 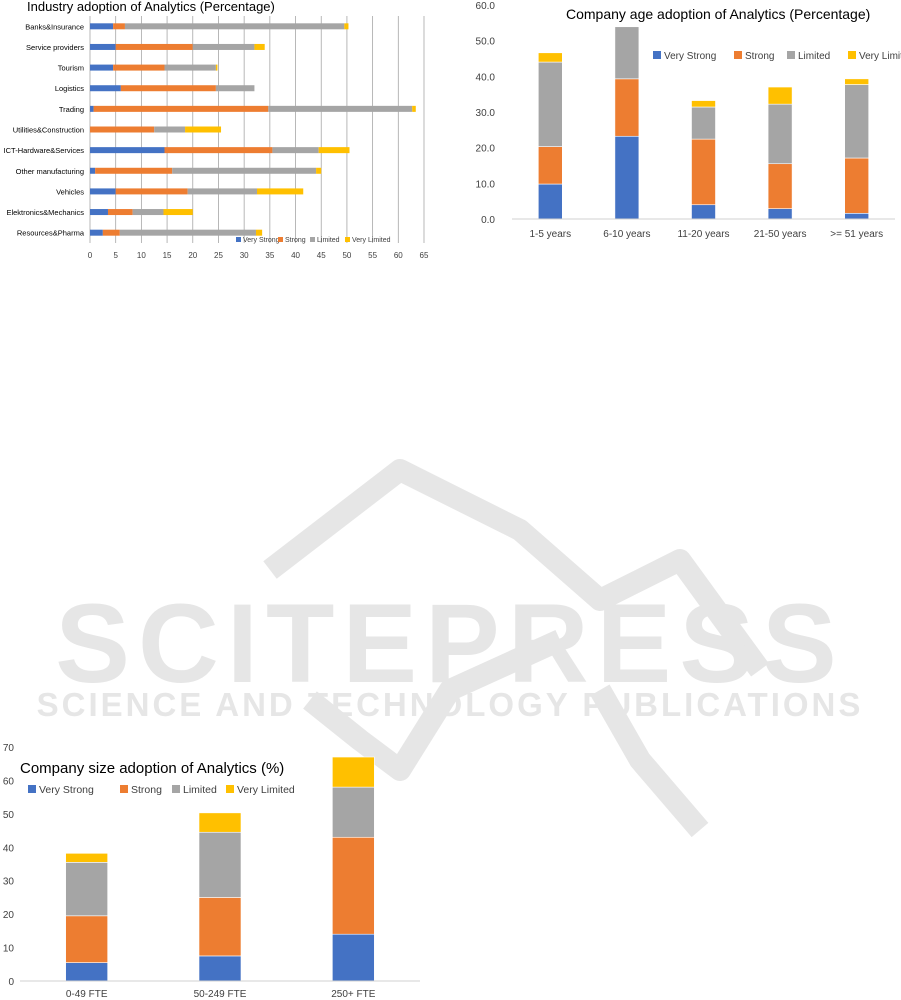 What do you see at coordinates (269, 255) in the screenshot?
I see `x-tick-label: 35` at bounding box center [269, 255].